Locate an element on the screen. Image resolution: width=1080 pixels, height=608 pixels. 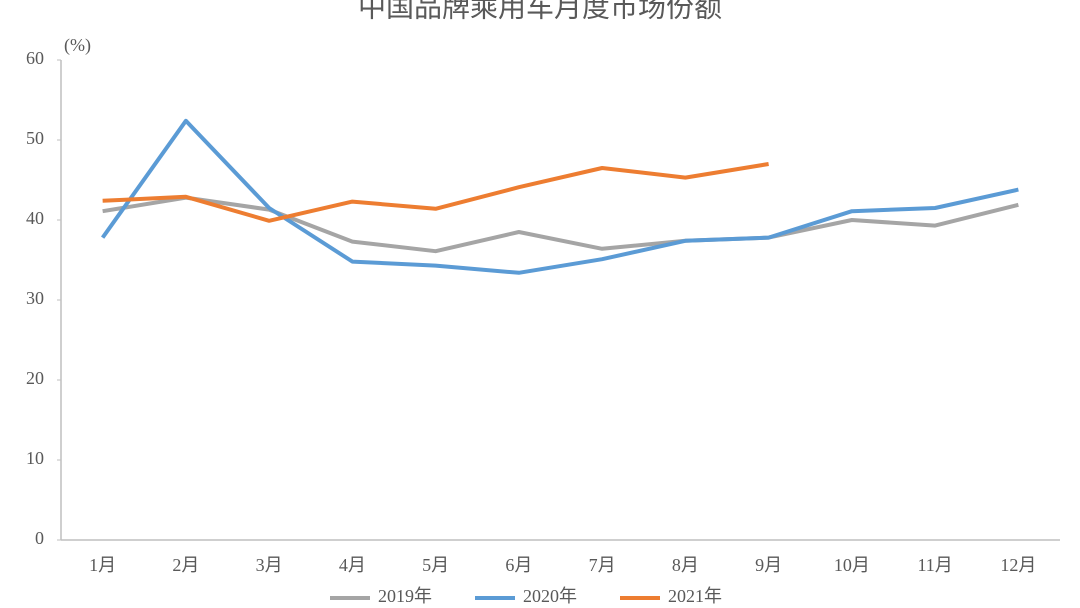
x-tick-label: 7月 is located at coordinates (602, 565).